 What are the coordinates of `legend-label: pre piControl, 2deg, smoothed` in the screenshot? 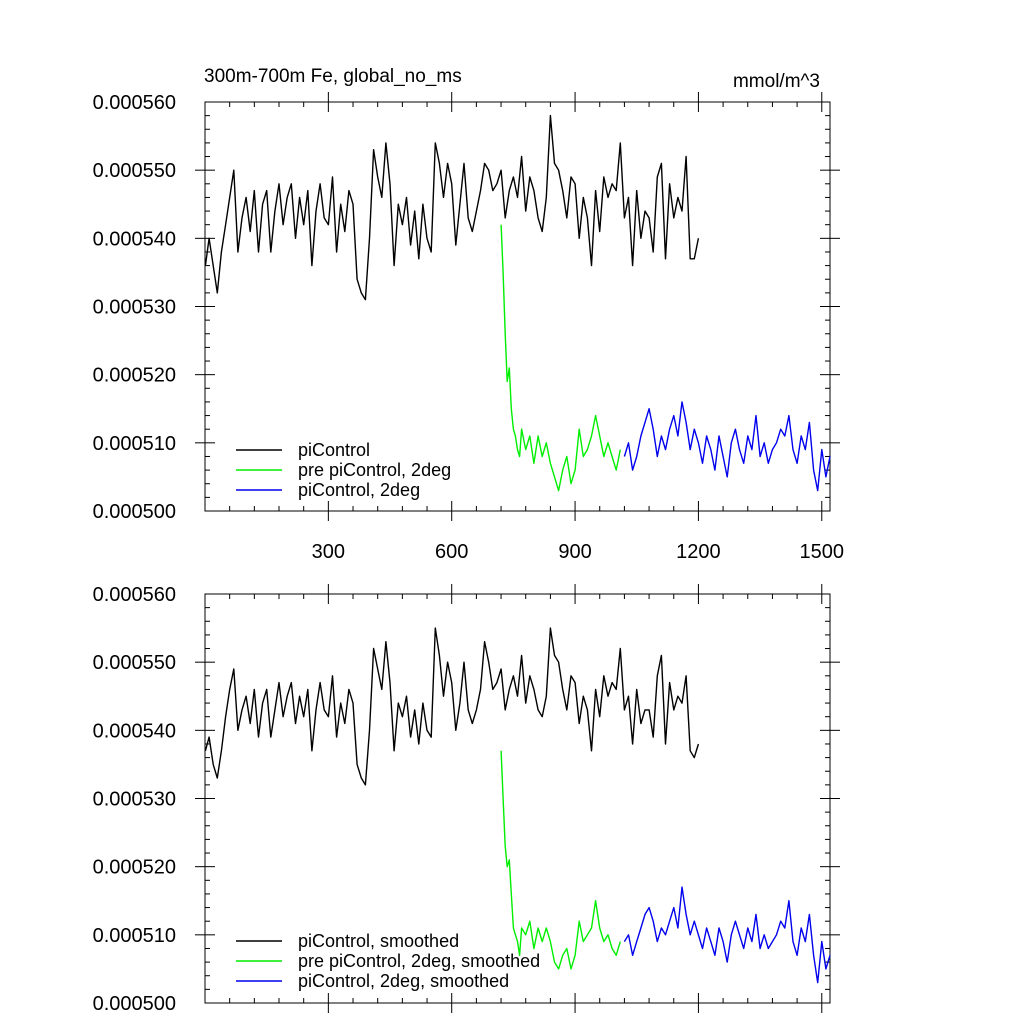 It's located at (419, 961).